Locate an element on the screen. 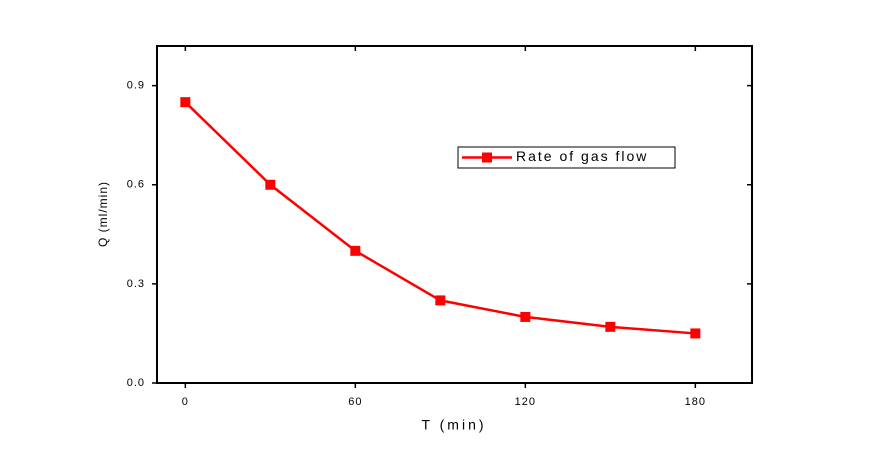  x-tick-label: 120 is located at coordinates (525, 402).